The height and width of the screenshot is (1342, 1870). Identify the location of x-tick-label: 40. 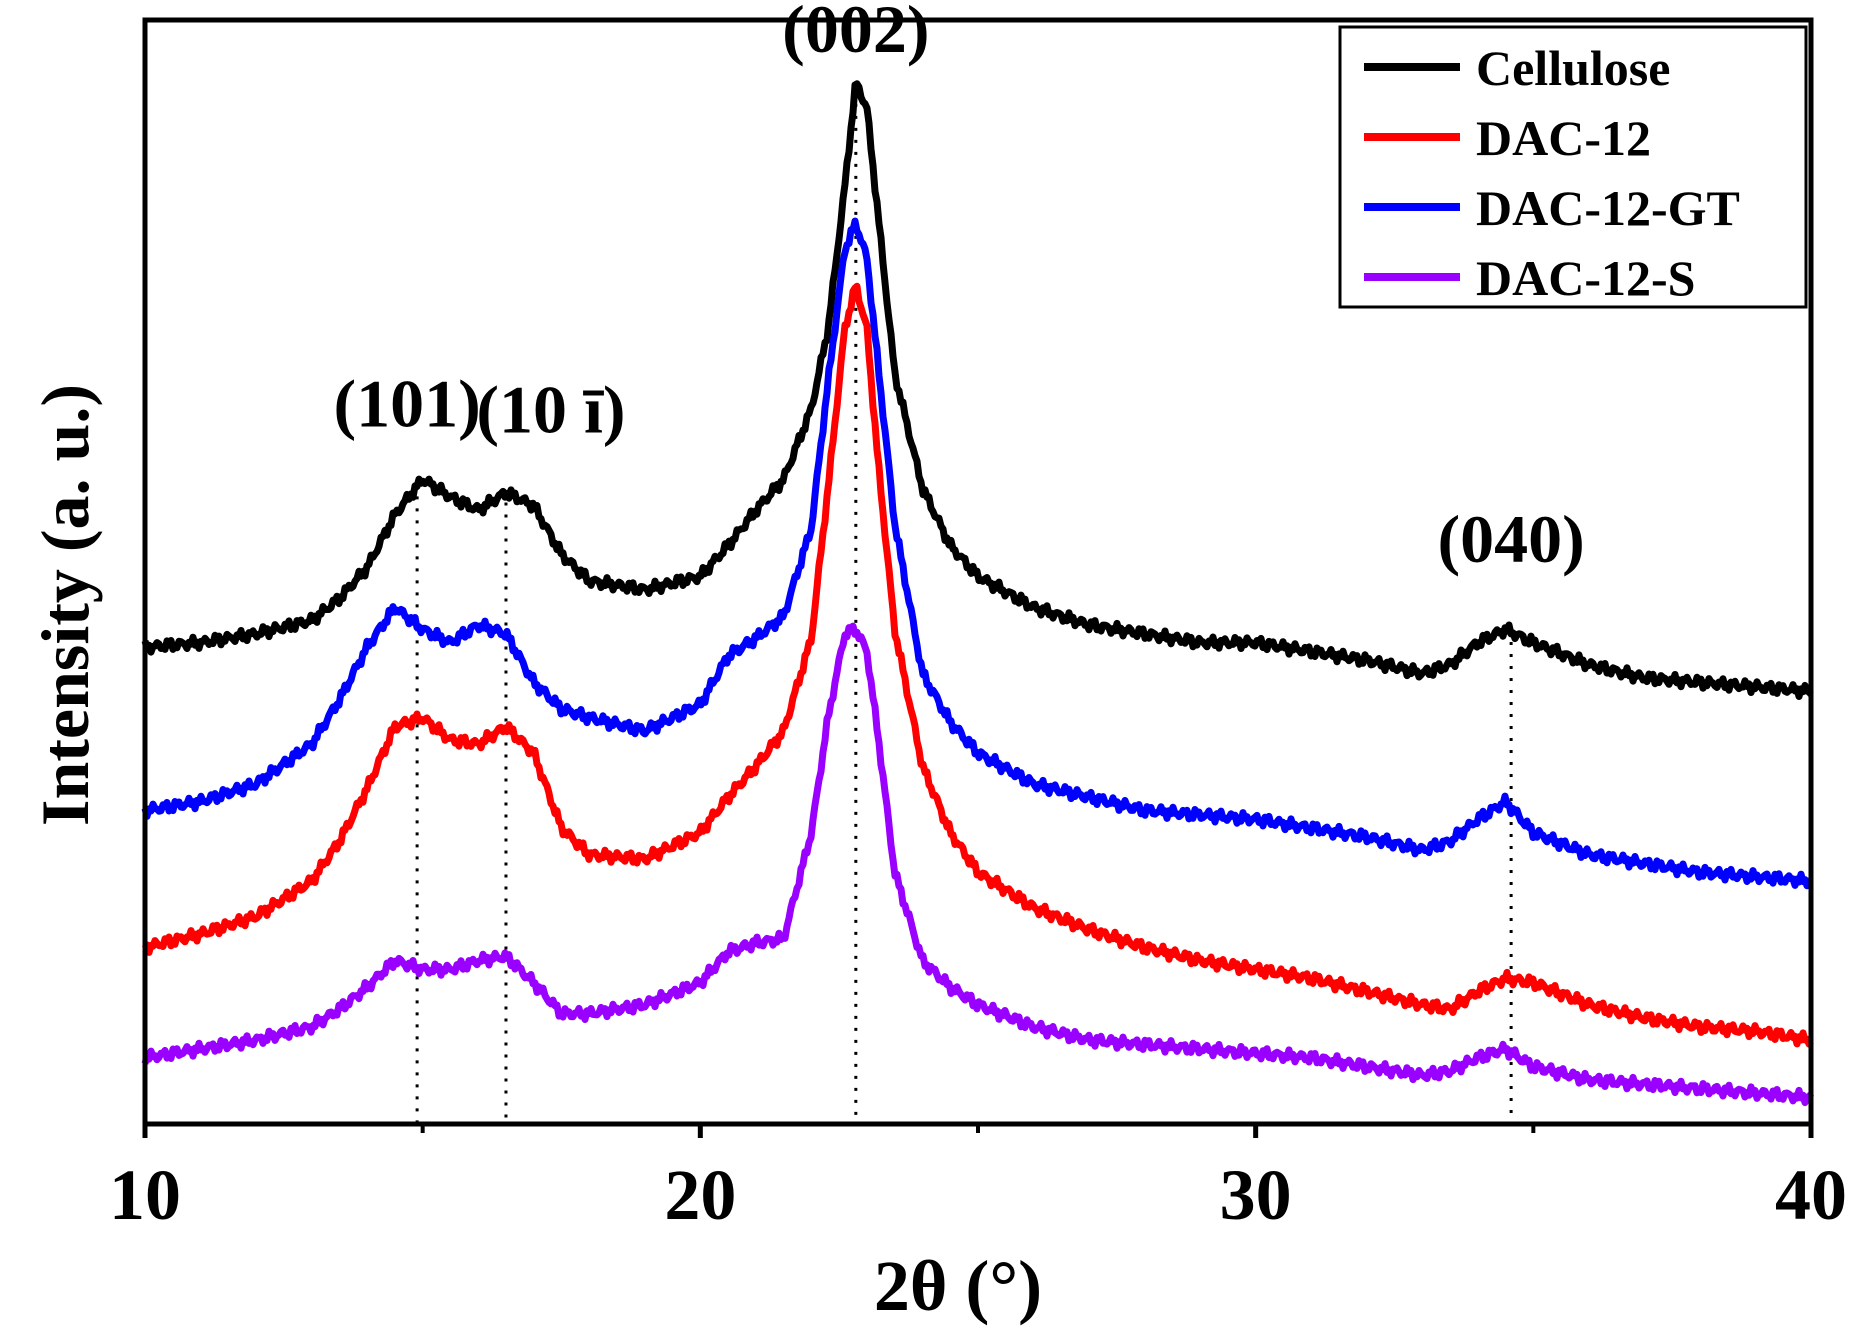
(1811, 1195).